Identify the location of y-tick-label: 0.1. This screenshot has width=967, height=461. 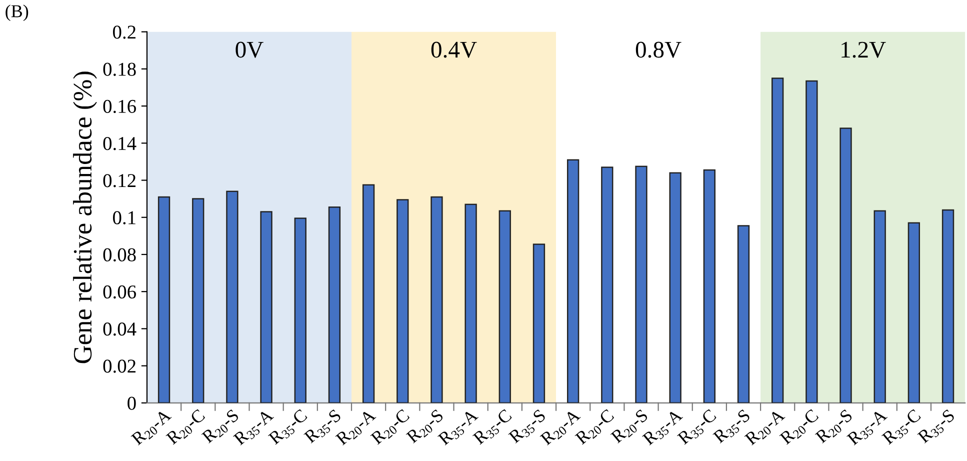
(124, 217).